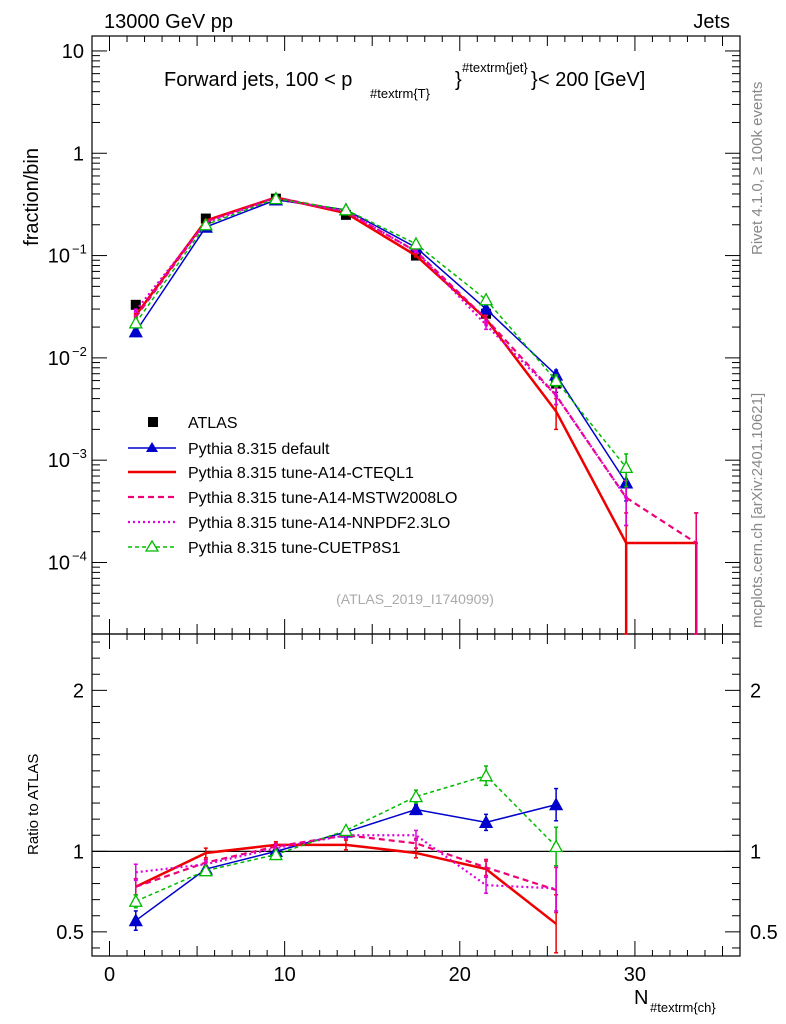  What do you see at coordinates (319, 523) in the screenshot?
I see `legend-label-nnpdf: Pythia 8.315 tune-A14-NNPDF2.3LO` at bounding box center [319, 523].